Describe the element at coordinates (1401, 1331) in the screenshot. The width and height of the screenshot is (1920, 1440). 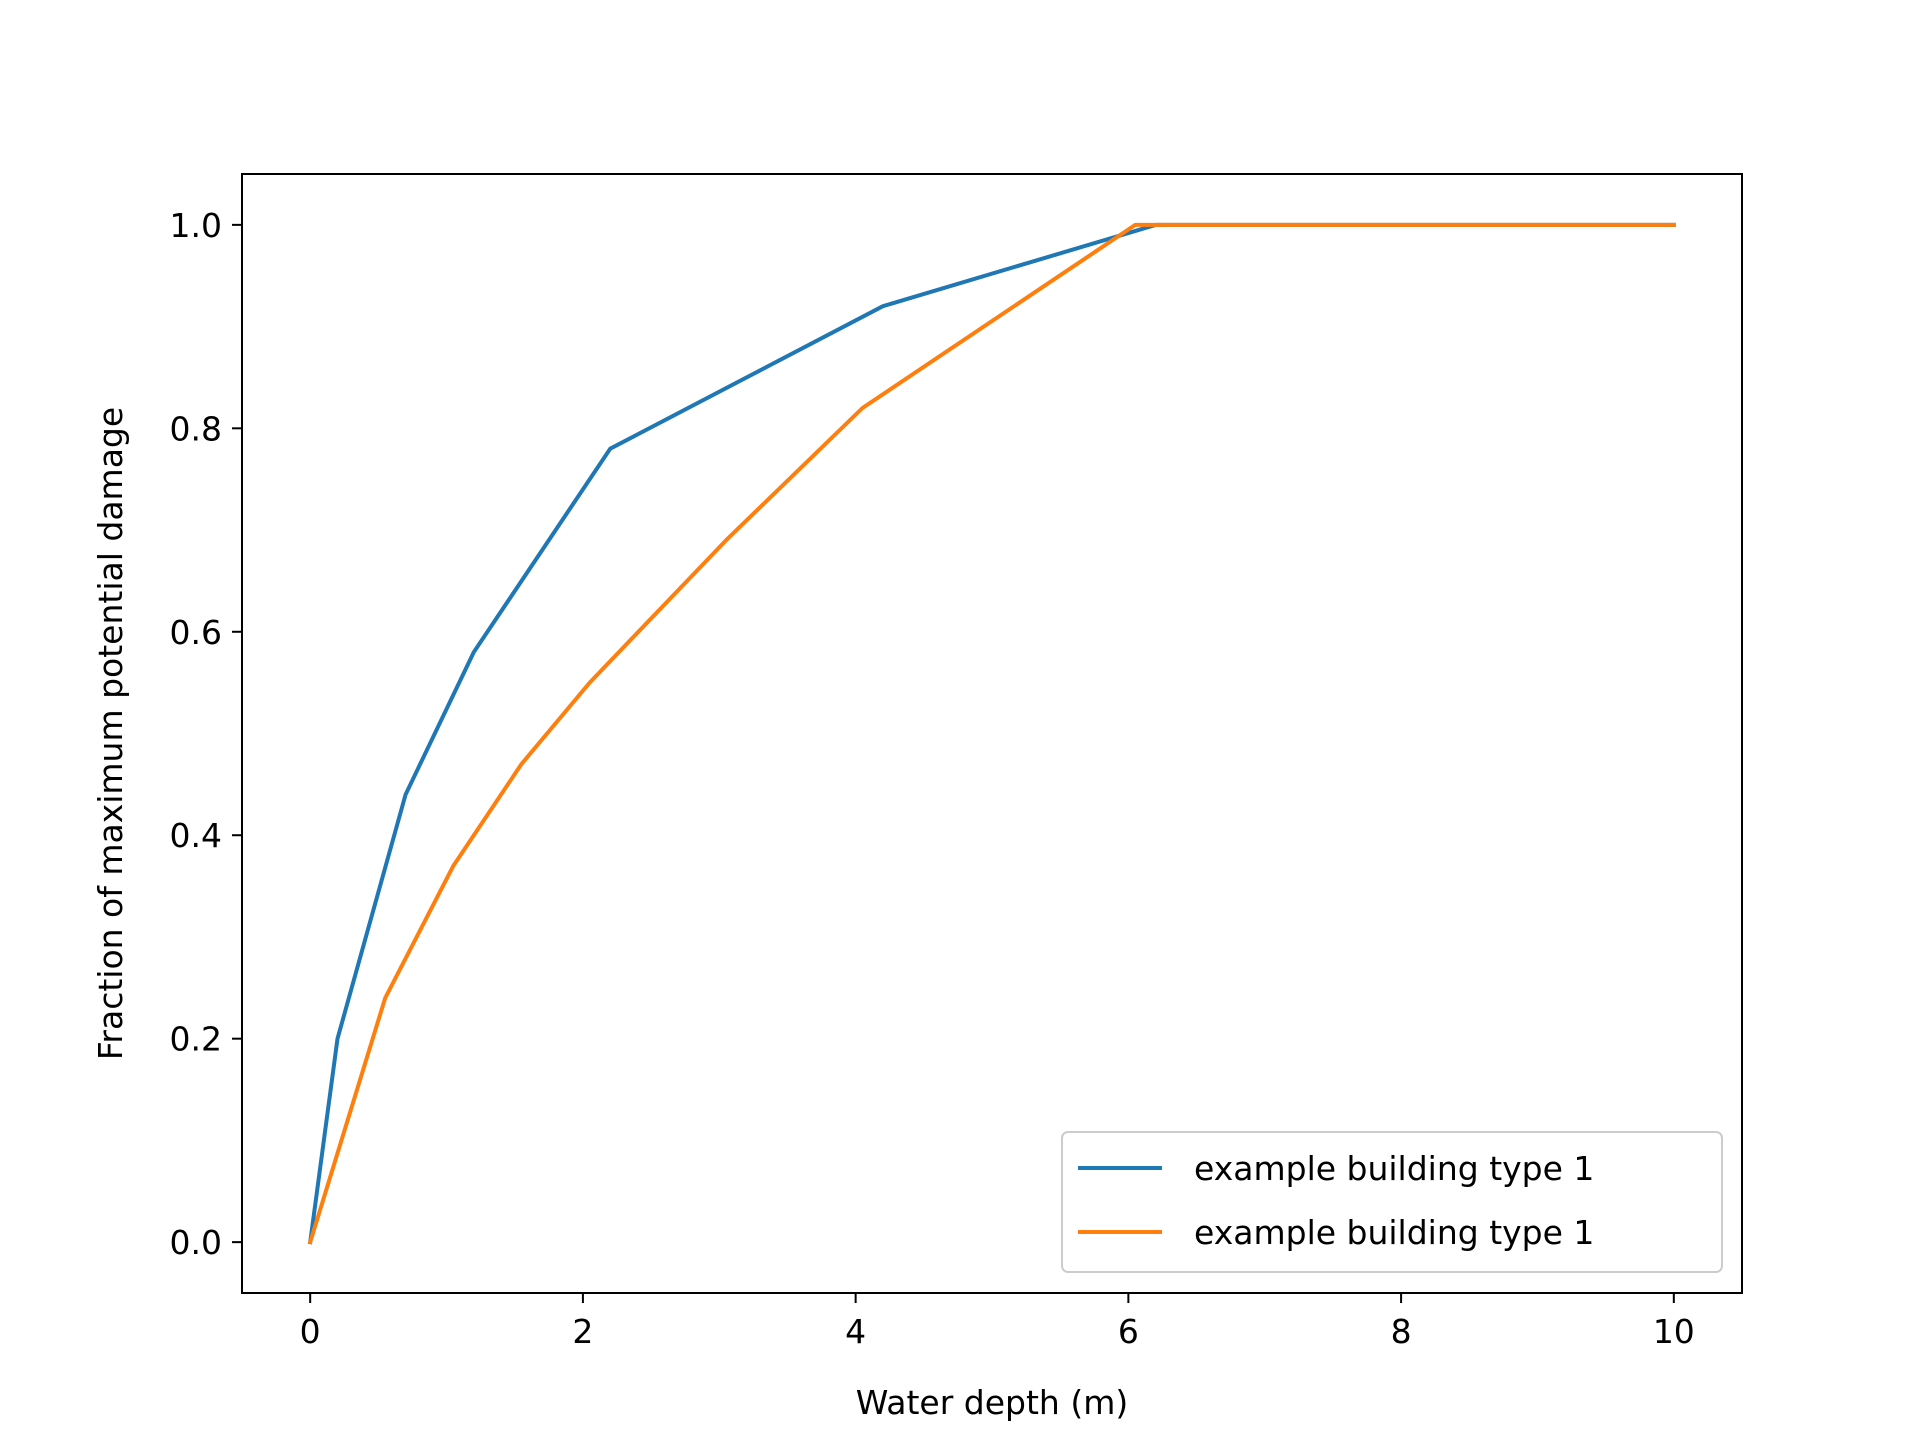
I see `x-tick-label: 8` at that location.